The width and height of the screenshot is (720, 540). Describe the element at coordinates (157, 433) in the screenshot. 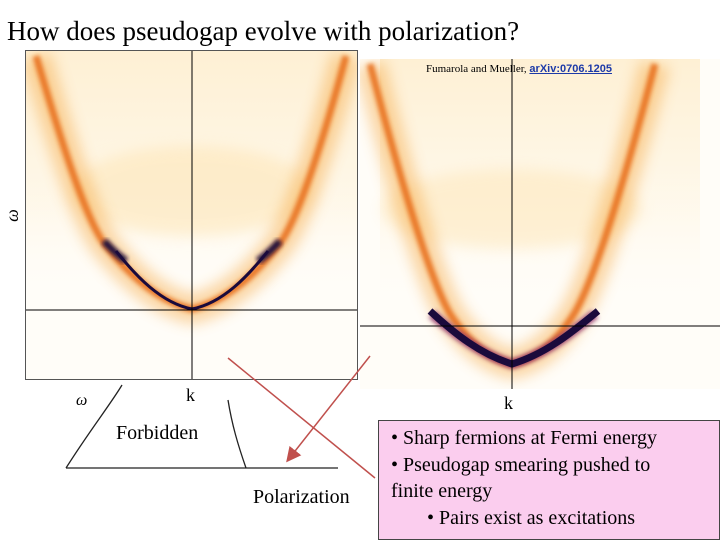

I see `forbidden-region-label: Forbidden` at that location.